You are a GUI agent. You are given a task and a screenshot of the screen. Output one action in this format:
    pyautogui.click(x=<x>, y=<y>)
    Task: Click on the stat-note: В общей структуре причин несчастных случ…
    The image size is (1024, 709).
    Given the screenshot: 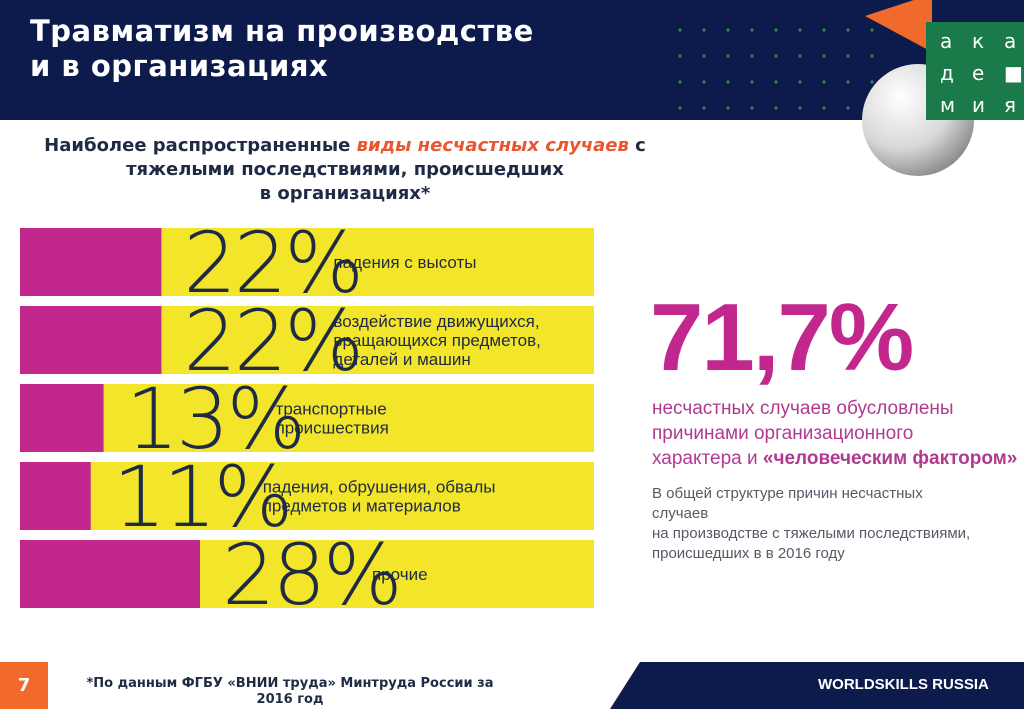 What is the action you would take?
    pyautogui.click(x=817, y=524)
    